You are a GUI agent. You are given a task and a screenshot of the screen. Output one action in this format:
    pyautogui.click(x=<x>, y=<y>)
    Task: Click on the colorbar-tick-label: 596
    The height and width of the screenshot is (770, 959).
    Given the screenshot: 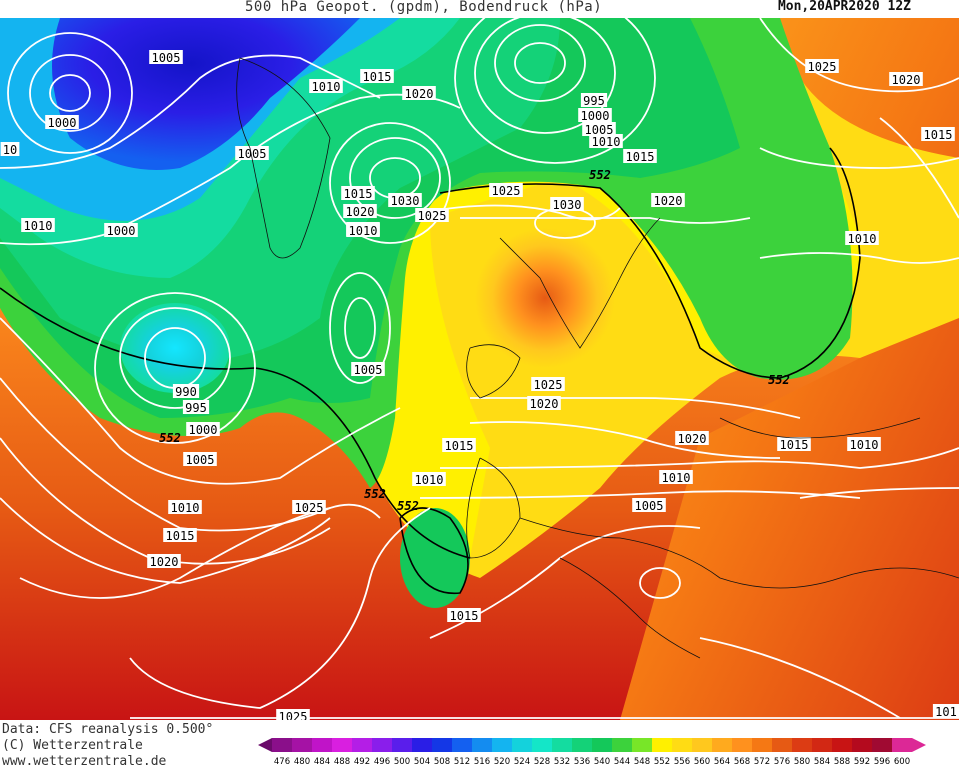 What is the action you would take?
    pyautogui.click(x=882, y=762)
    